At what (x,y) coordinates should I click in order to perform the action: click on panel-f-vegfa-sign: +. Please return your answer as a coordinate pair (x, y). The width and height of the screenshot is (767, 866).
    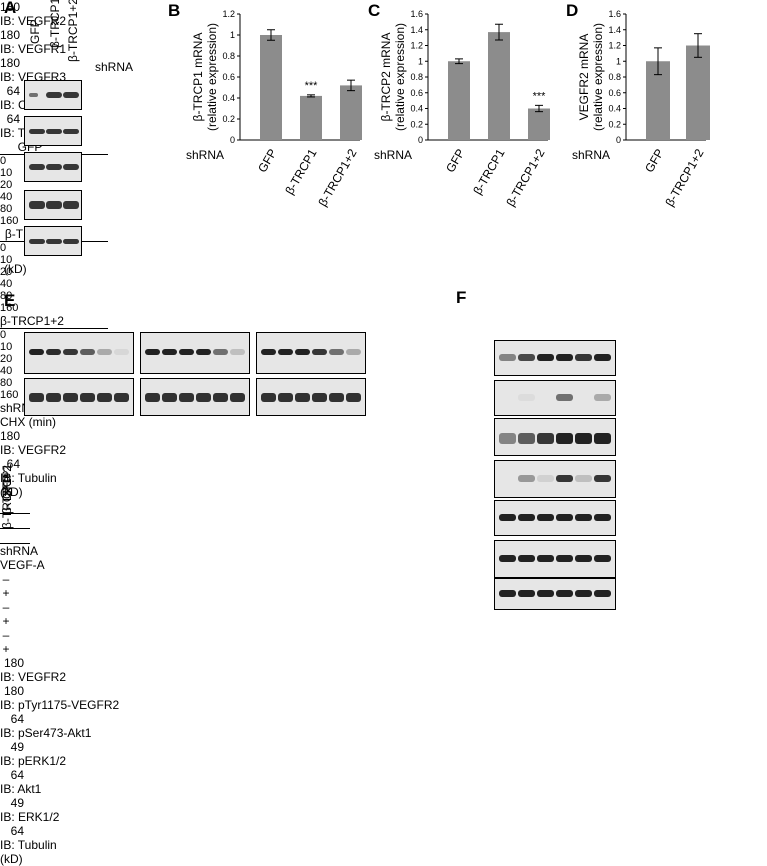
    Looking at the image, I should click on (6, 621).